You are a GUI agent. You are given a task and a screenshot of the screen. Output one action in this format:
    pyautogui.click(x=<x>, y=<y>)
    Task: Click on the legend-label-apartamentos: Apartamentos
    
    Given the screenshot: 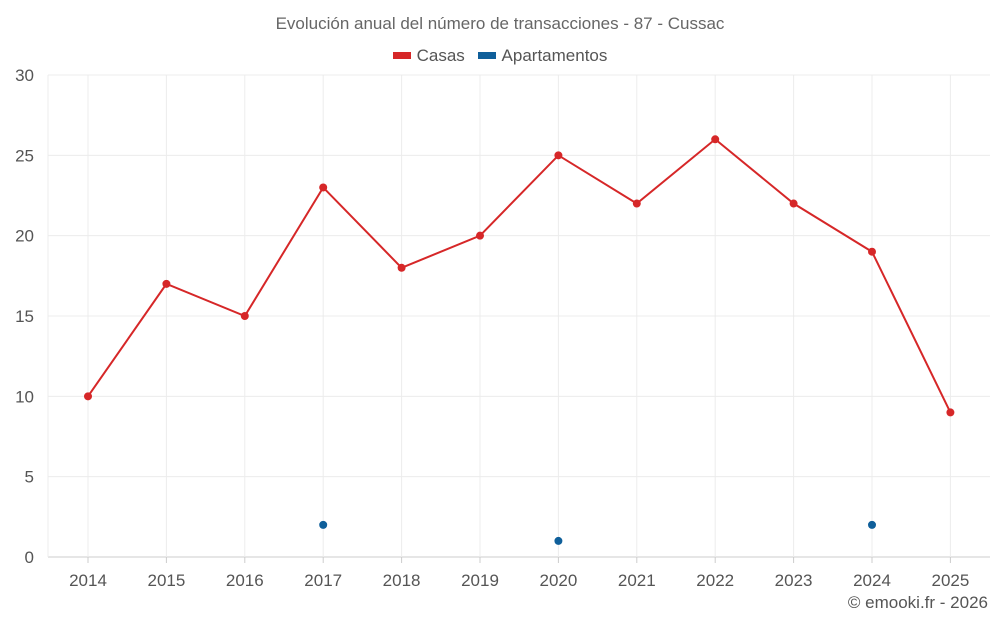 What is the action you would take?
    pyautogui.click(x=554, y=55)
    